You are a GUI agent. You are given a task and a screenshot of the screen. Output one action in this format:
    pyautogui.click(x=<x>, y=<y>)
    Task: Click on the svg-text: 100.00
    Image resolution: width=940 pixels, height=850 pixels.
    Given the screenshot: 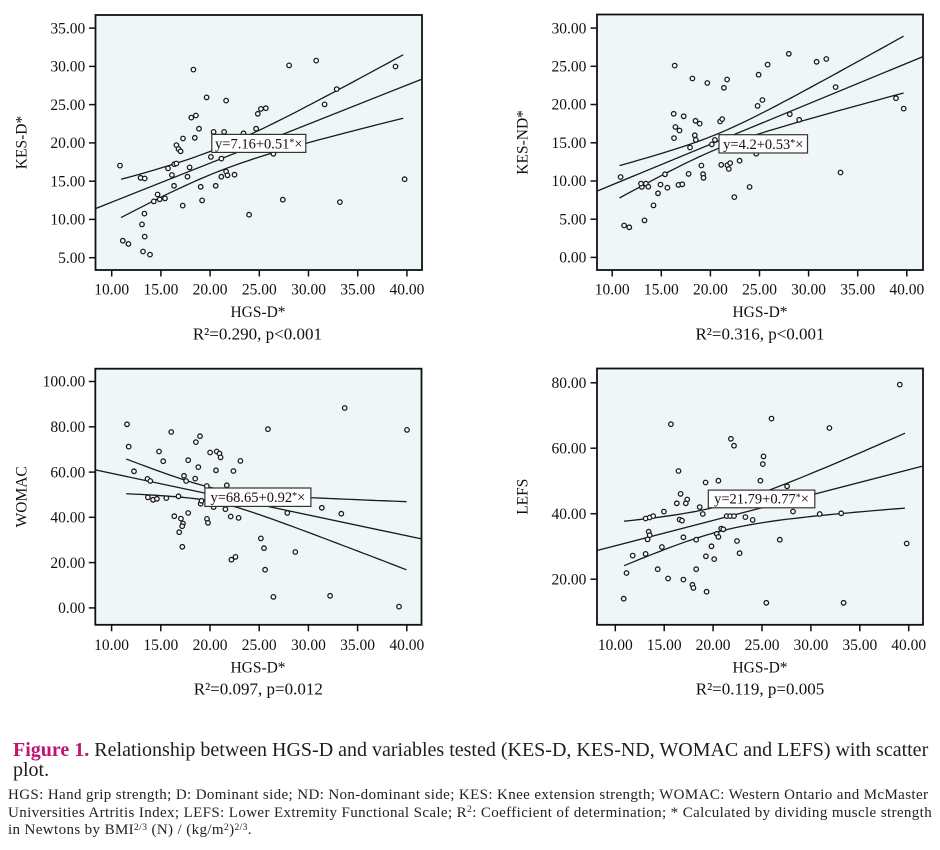 What is the action you would take?
    pyautogui.click(x=64, y=382)
    